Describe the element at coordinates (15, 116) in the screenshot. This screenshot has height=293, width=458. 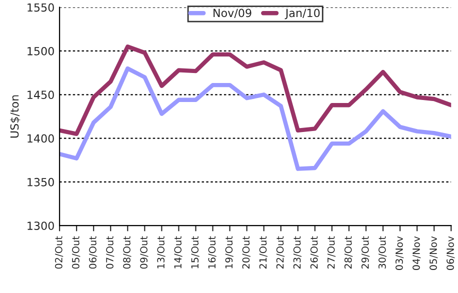
I see `y-axis-title: US$/ton` at that location.